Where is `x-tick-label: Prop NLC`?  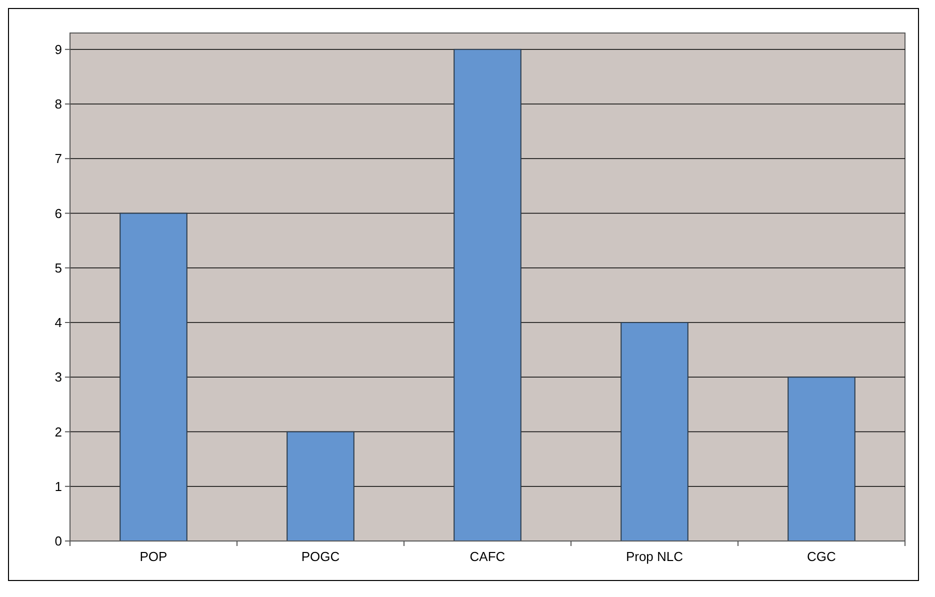
x-tick-label: Prop NLC is located at coordinates (655, 556).